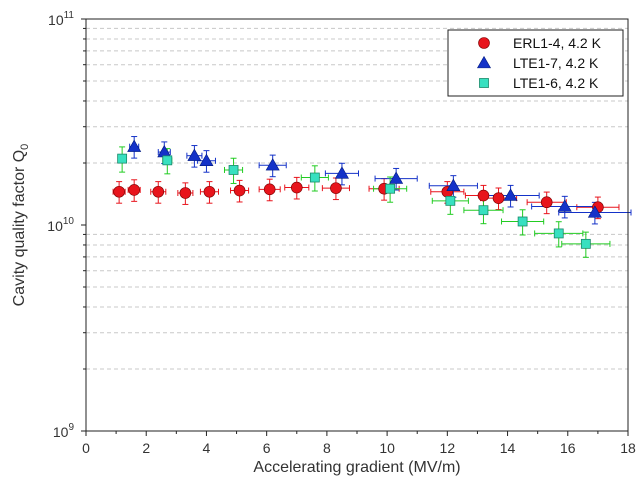  I want to click on x-tick-label: 0, so click(86, 448).